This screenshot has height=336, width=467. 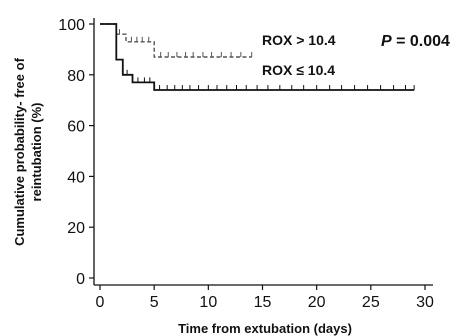 What do you see at coordinates (265, 328) in the screenshot?
I see `x-axis-title: Time from extubation (days)` at bounding box center [265, 328].